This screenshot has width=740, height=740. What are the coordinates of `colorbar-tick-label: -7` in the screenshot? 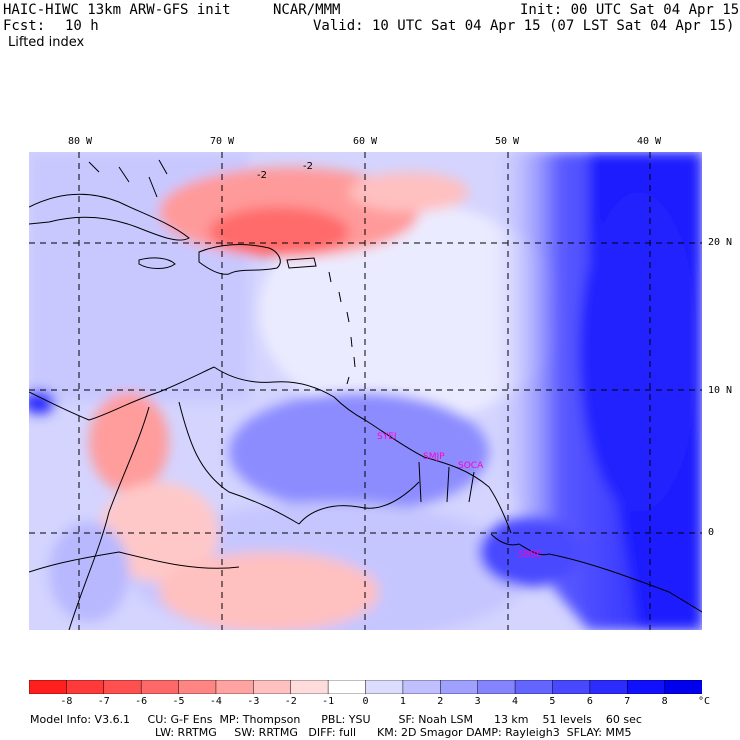 It's located at (103, 701).